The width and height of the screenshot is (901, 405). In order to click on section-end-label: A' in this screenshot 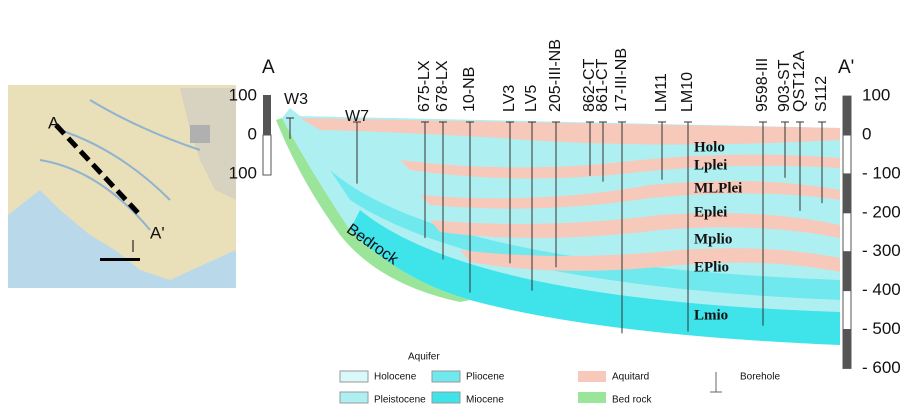, I will do `click(846, 67)`.